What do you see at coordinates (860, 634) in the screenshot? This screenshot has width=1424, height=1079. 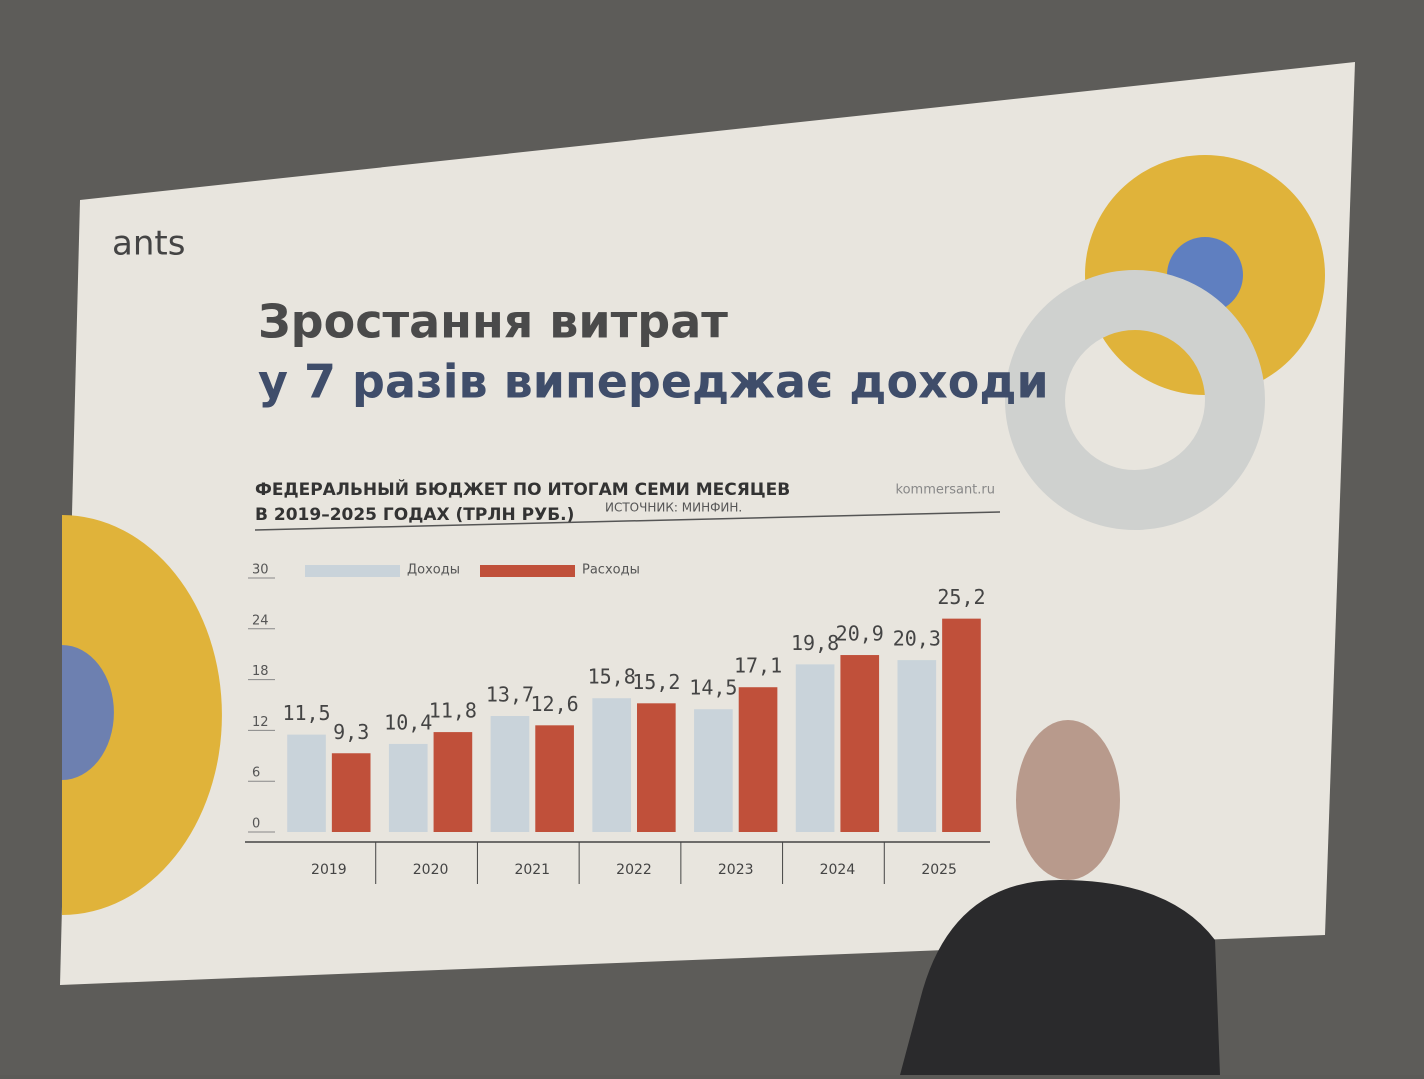 I see `value-label: 20,9` at bounding box center [860, 634].